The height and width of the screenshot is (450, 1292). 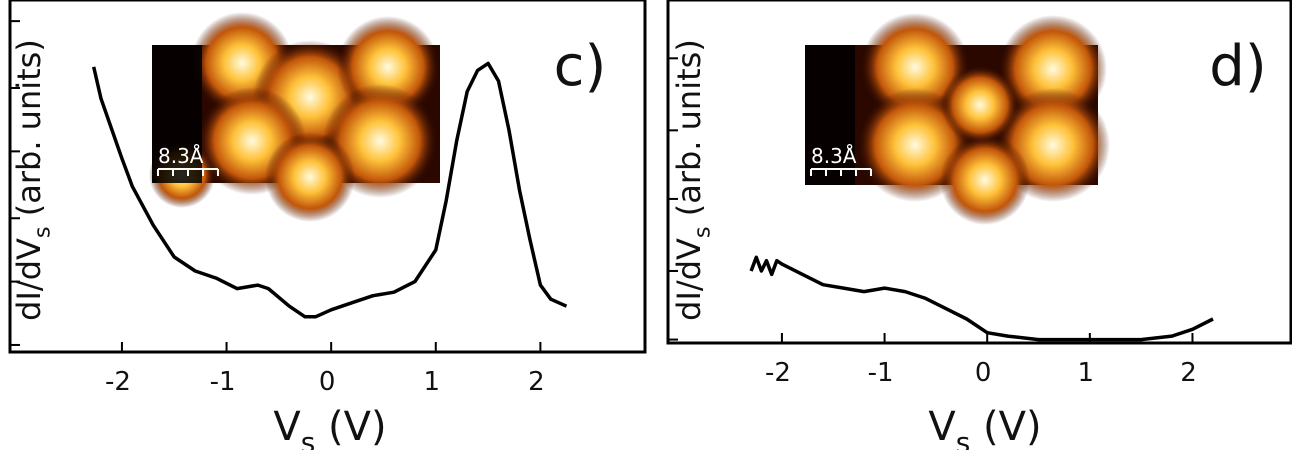 What do you see at coordinates (580, 66) in the screenshot?
I see `panel-label: c)` at bounding box center [580, 66].